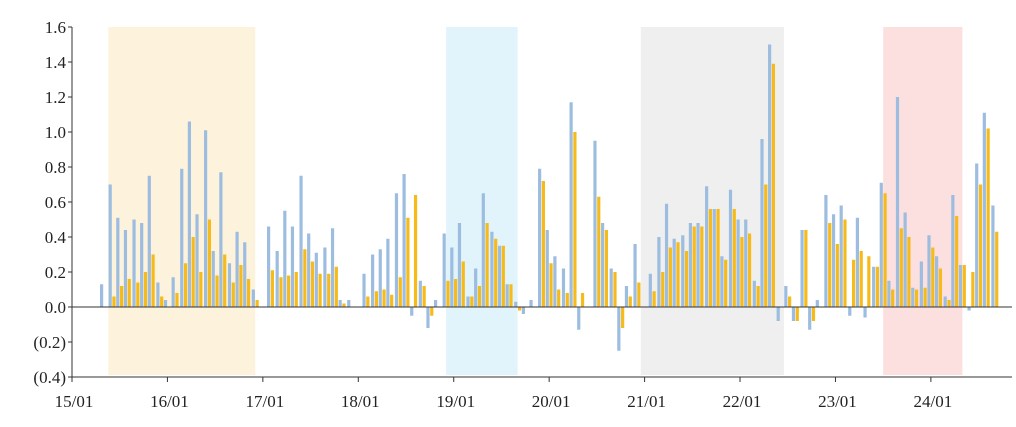  What do you see at coordinates (551, 401) in the screenshot?
I see `x-tick-label: 20/01` at bounding box center [551, 401].